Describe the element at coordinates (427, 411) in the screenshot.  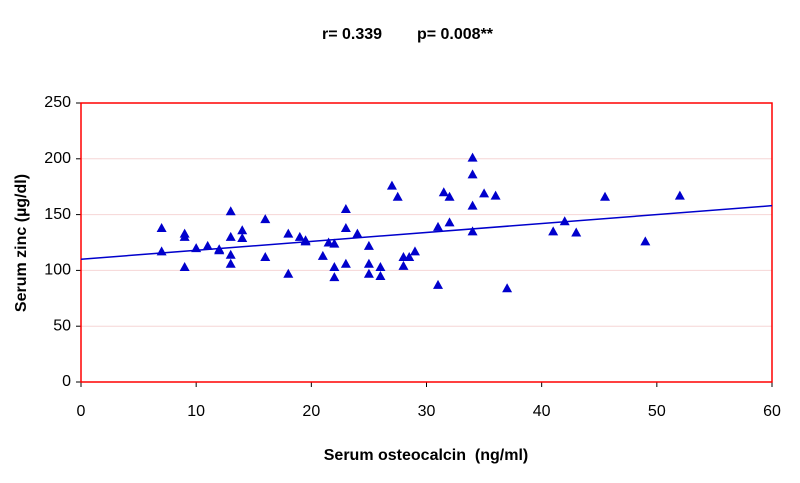
I see `x-tick-label: 30` at that location.